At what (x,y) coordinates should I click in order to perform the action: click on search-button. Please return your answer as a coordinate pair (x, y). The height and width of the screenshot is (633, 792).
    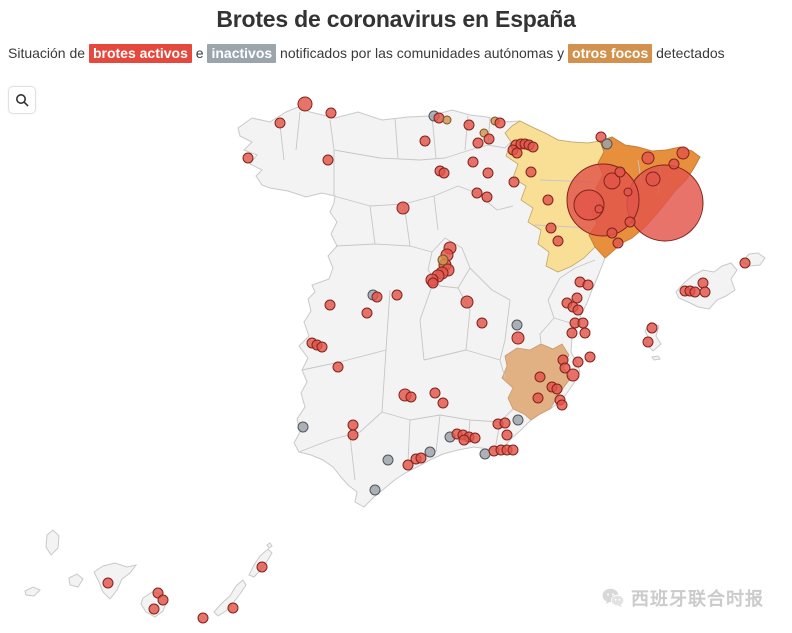
    Looking at the image, I should click on (22, 100).